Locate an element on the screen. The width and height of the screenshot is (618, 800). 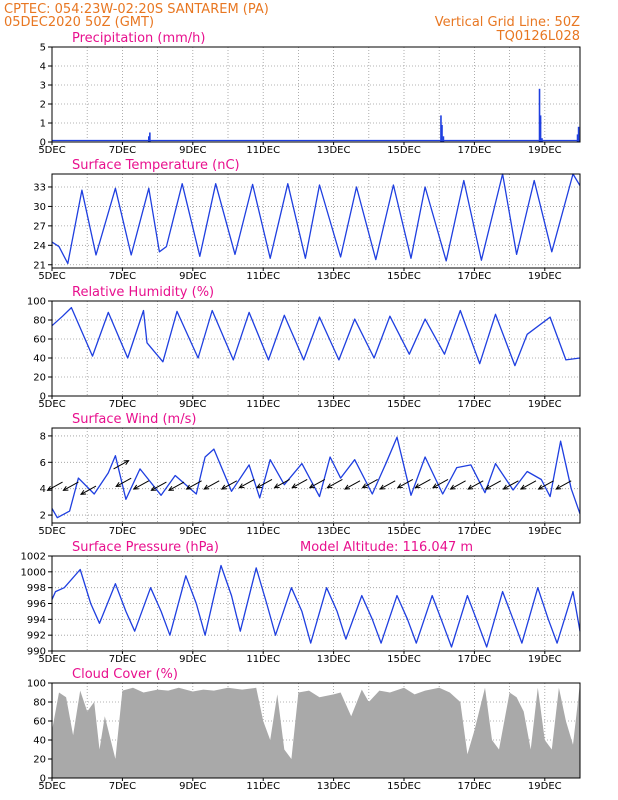
wind-xtick-label: 15DEC is located at coordinates (404, 531).